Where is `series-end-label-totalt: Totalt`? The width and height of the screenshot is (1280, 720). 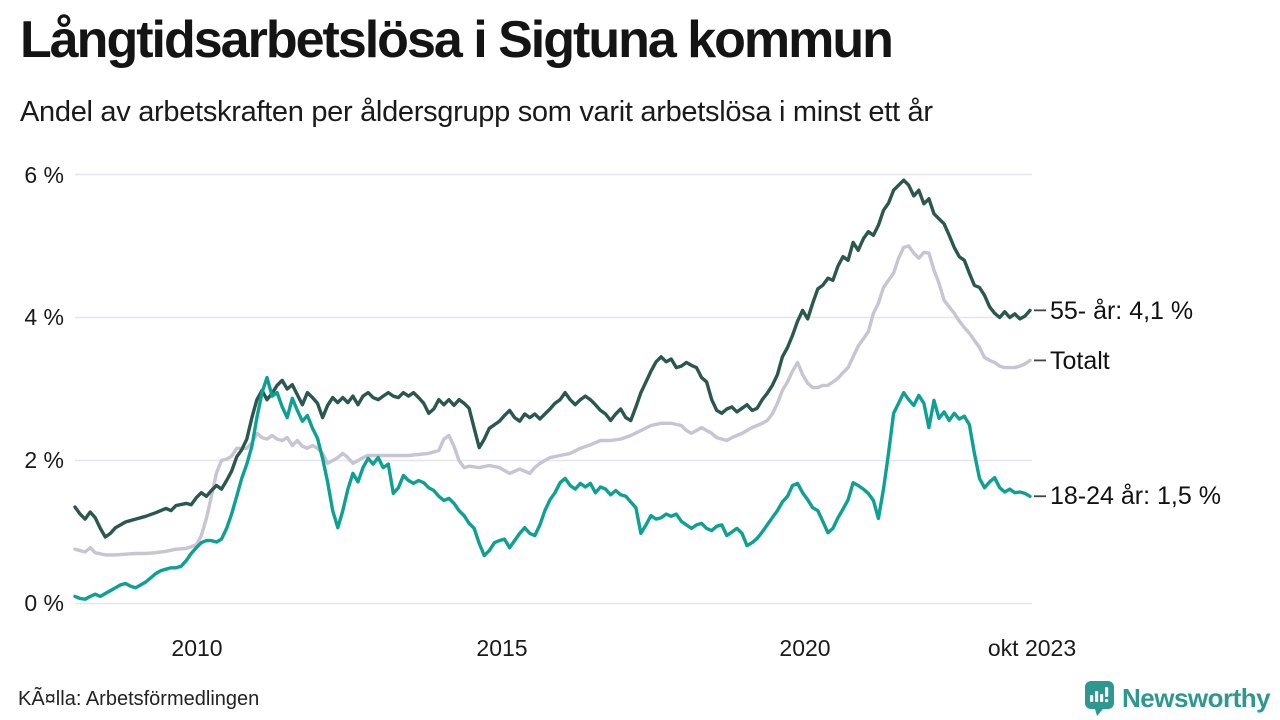
series-end-label-totalt: Totalt is located at coordinates (1080, 361).